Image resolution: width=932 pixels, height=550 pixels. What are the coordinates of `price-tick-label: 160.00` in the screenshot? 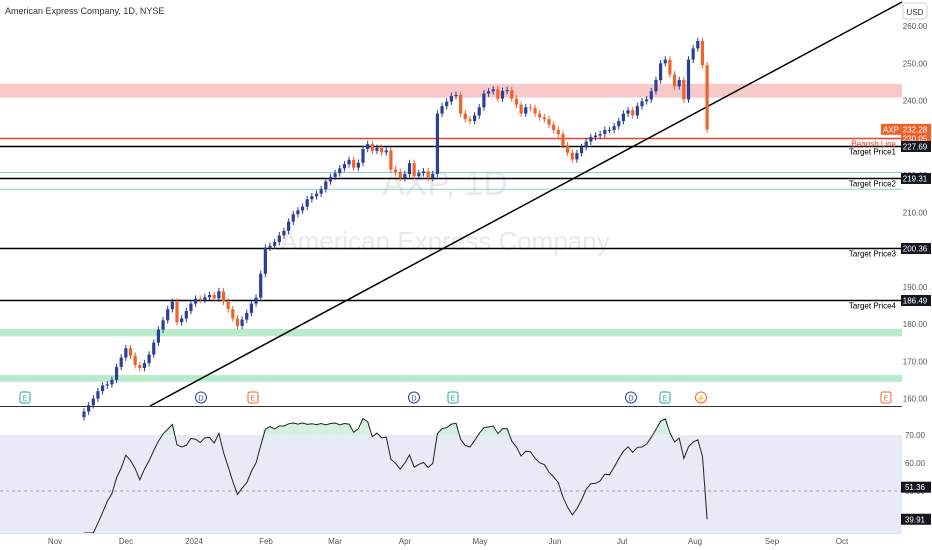 It's located at (915, 399).